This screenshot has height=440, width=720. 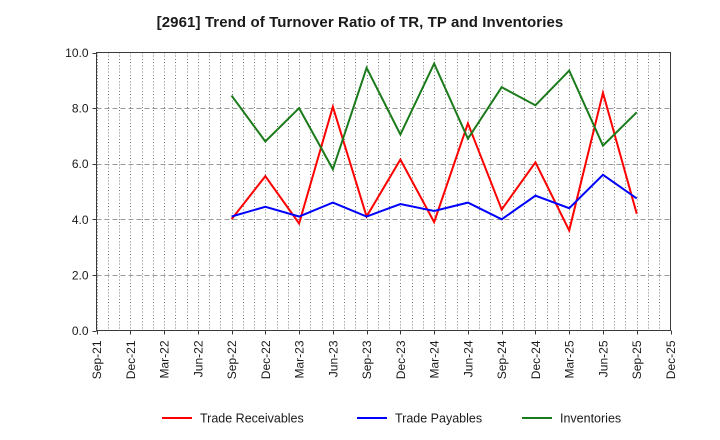 I want to click on legend-label-1: Trade Payables, so click(x=438, y=419).